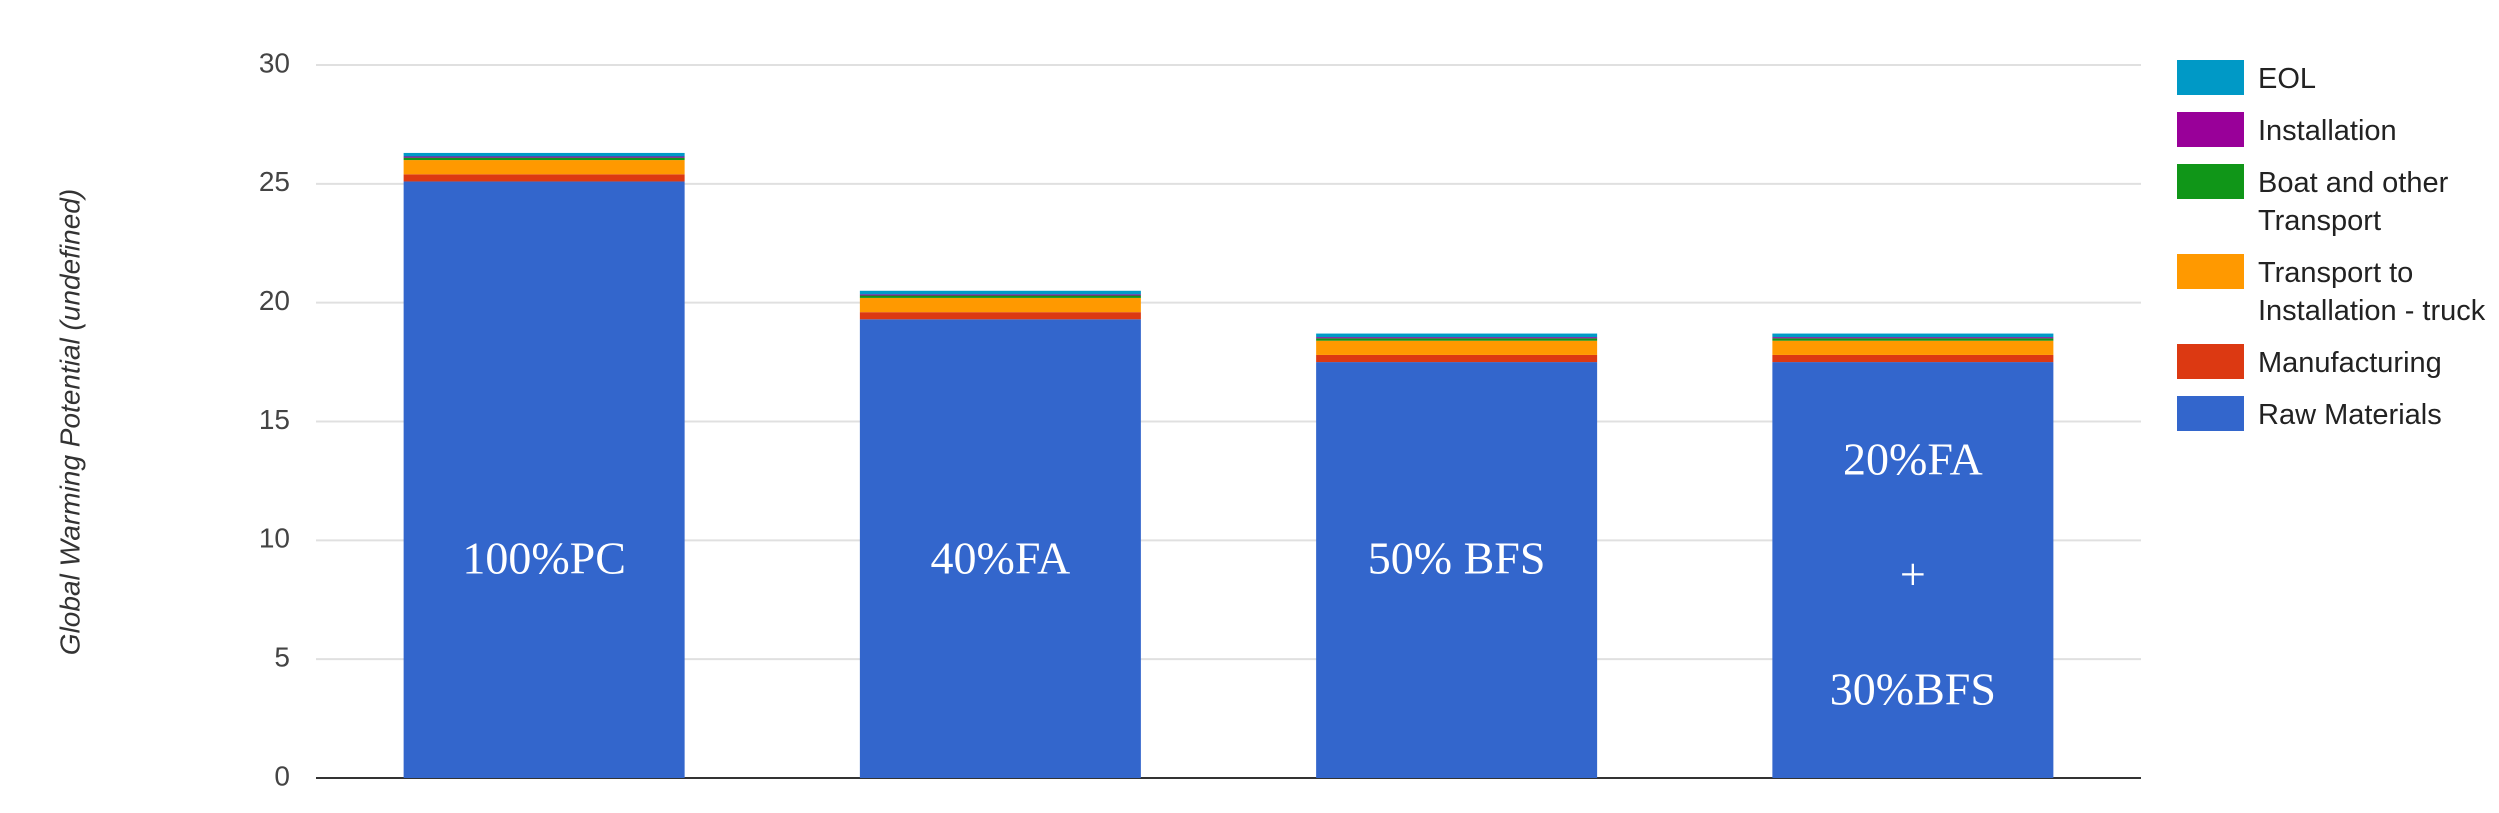 This screenshot has width=2499, height=813. What do you see at coordinates (274, 538) in the screenshot?
I see `y-tick-label: 10` at bounding box center [274, 538].